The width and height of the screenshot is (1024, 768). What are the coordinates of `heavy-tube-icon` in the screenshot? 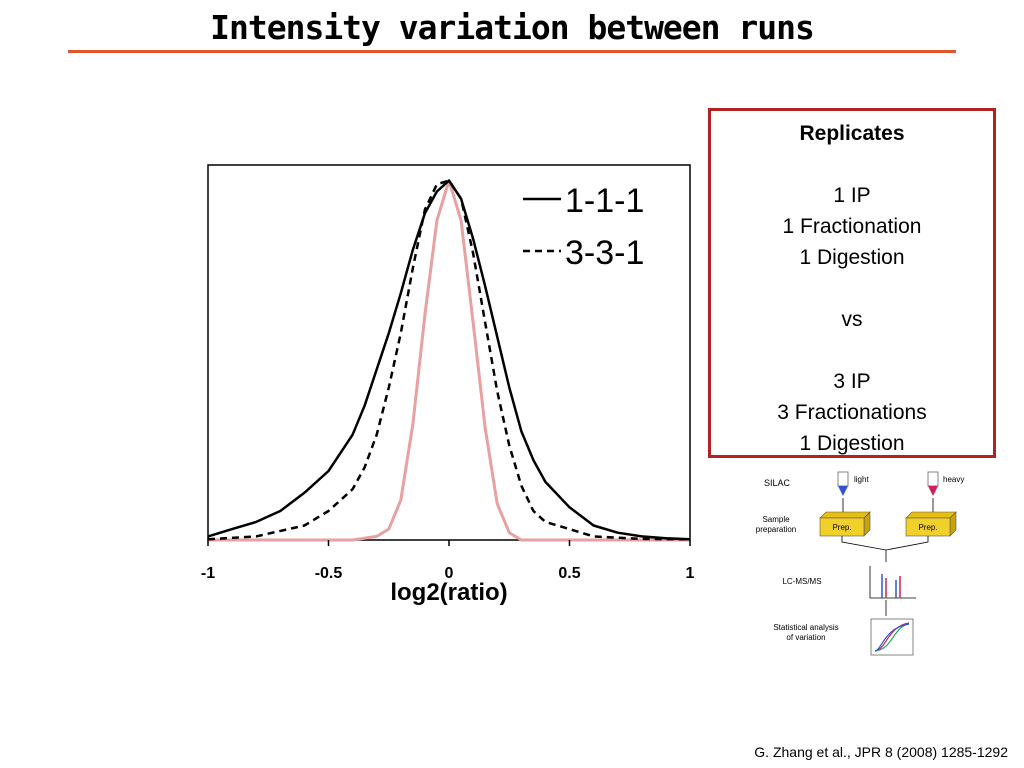 It's located at (933, 483).